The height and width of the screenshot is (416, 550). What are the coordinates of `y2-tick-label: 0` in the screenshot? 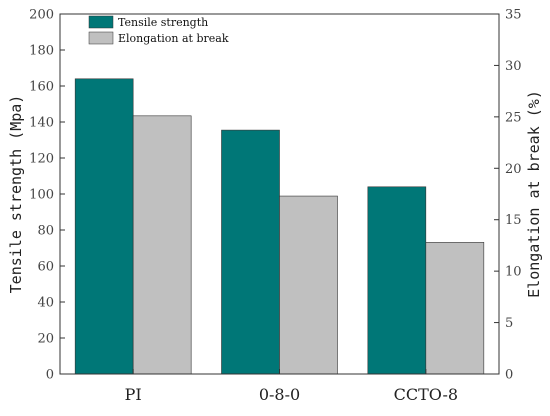 It's located at (509, 375).